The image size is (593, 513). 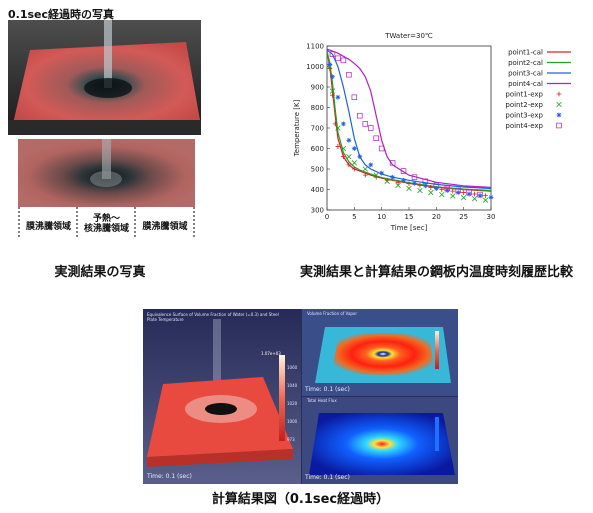 I want to click on series-line-point2-cal, so click(x=409, y=121).